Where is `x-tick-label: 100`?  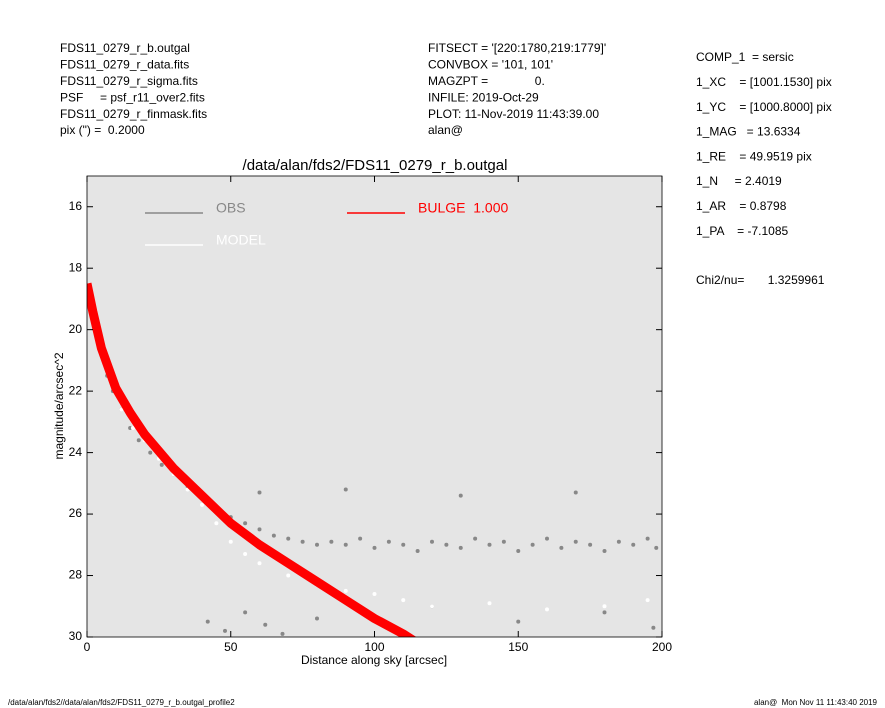 x-tick-label: 100 is located at coordinates (374, 647).